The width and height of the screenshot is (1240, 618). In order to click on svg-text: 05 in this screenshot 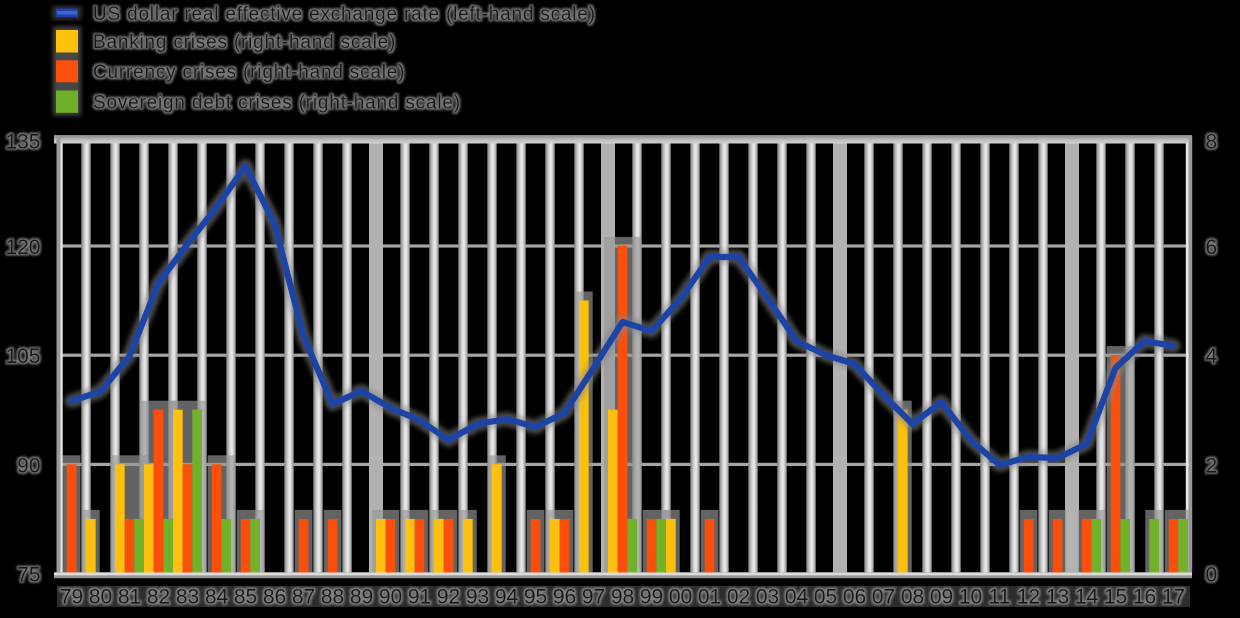, I will do `click(825, 597)`.